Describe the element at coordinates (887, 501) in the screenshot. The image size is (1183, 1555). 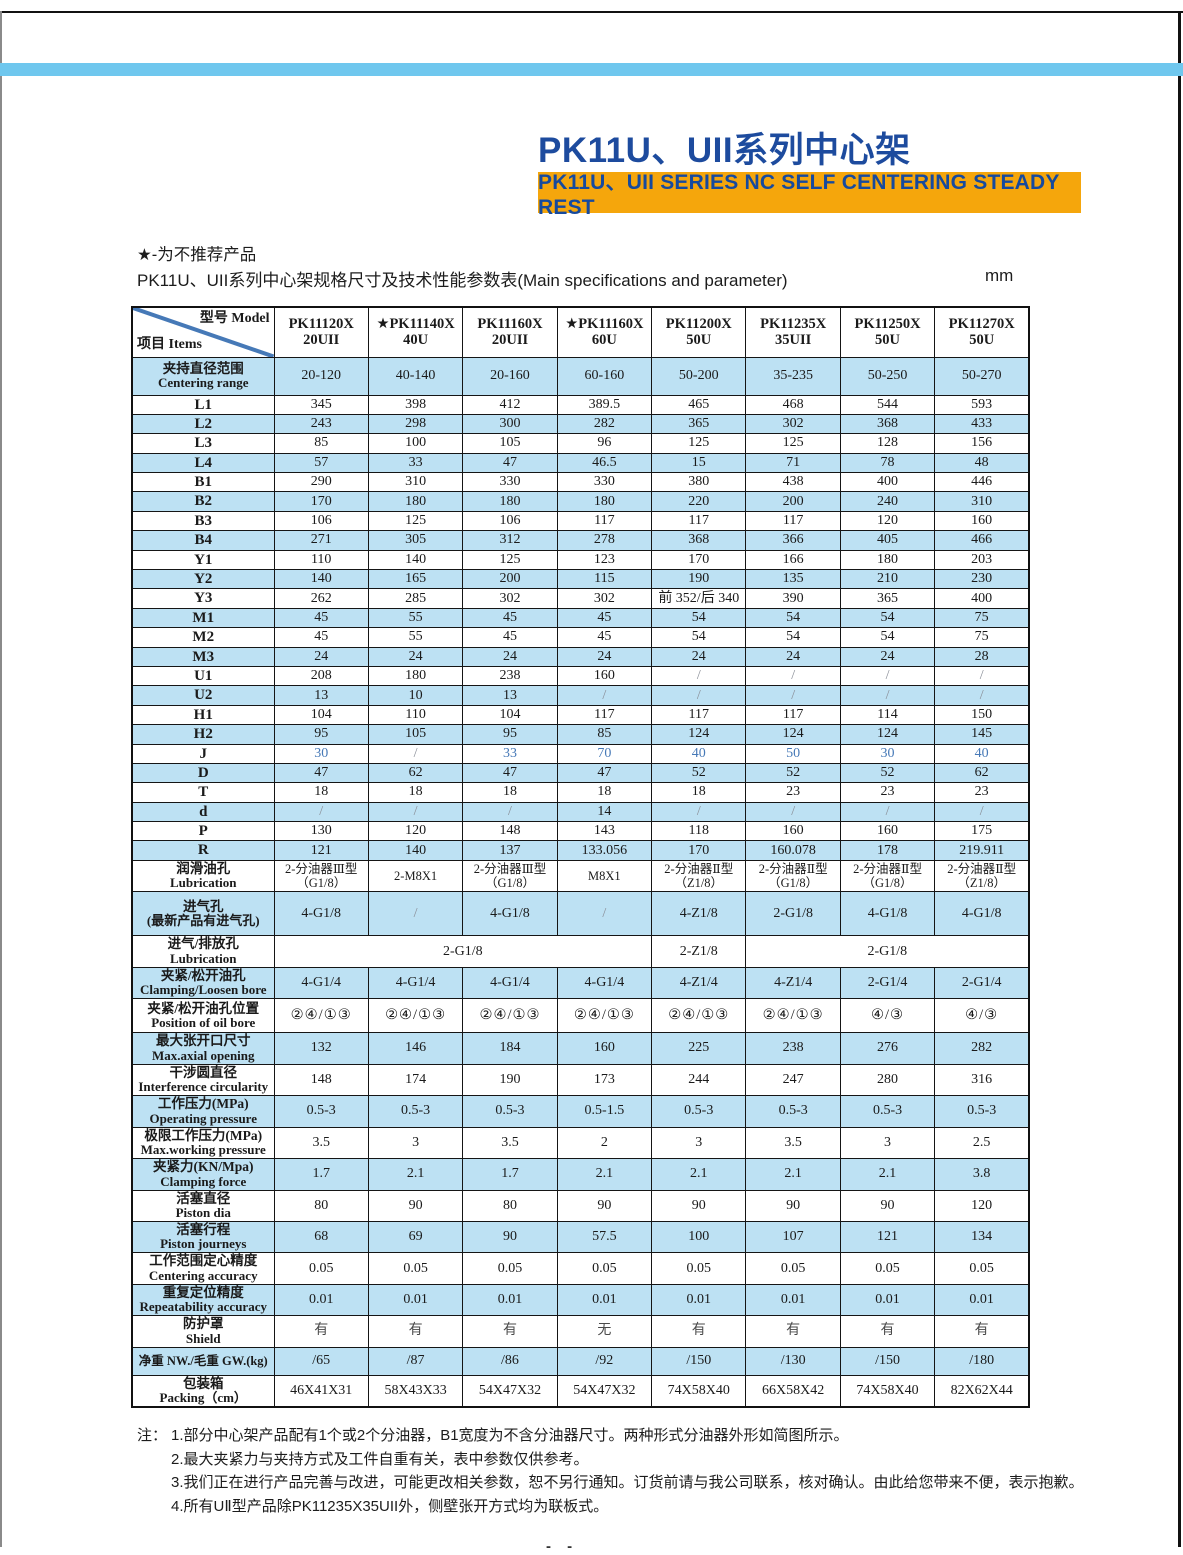
I see `cell: 240` at that location.